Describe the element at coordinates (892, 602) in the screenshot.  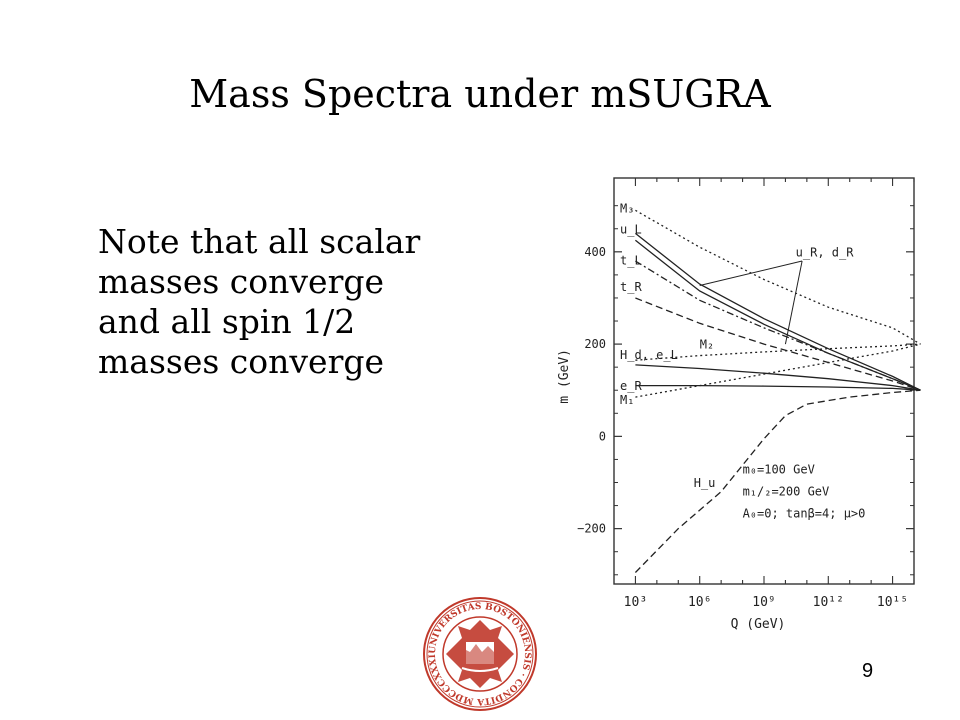
I see `x-tick-label-4: 10¹⁵` at that location.